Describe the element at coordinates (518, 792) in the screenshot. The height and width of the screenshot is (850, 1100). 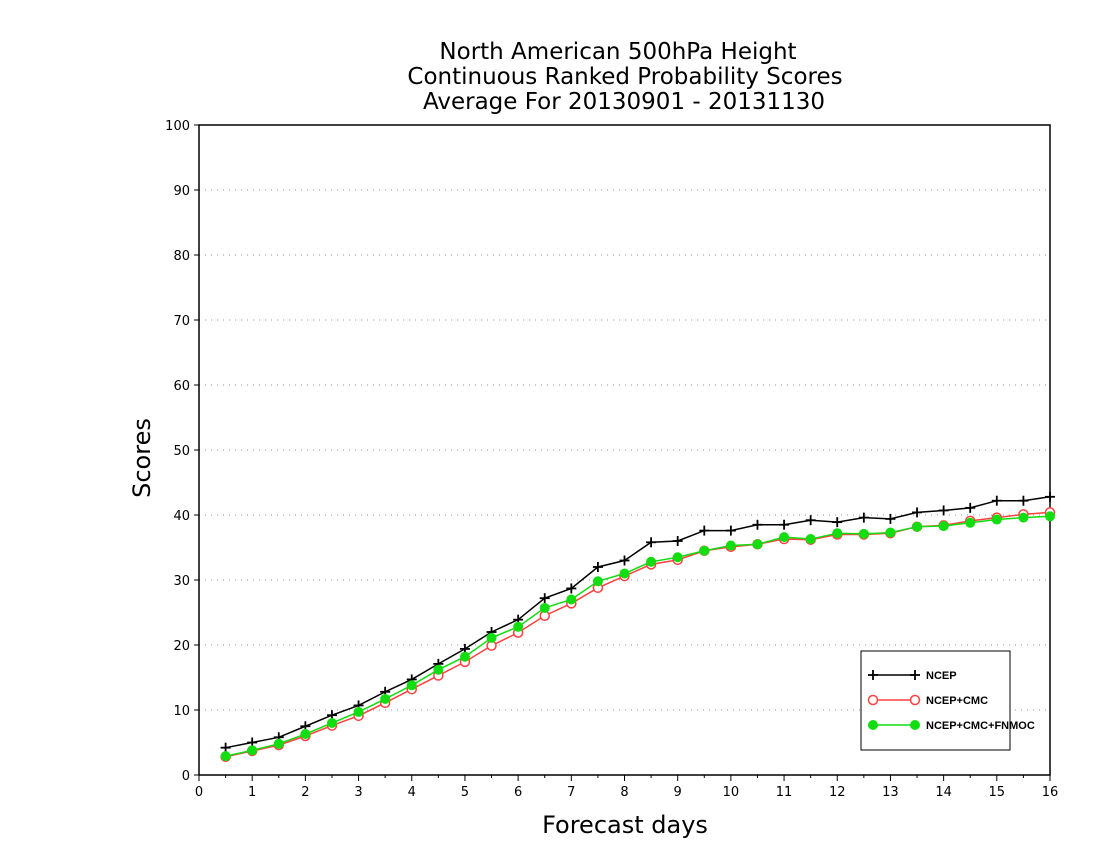
I see `x-tick-label: 6` at that location.